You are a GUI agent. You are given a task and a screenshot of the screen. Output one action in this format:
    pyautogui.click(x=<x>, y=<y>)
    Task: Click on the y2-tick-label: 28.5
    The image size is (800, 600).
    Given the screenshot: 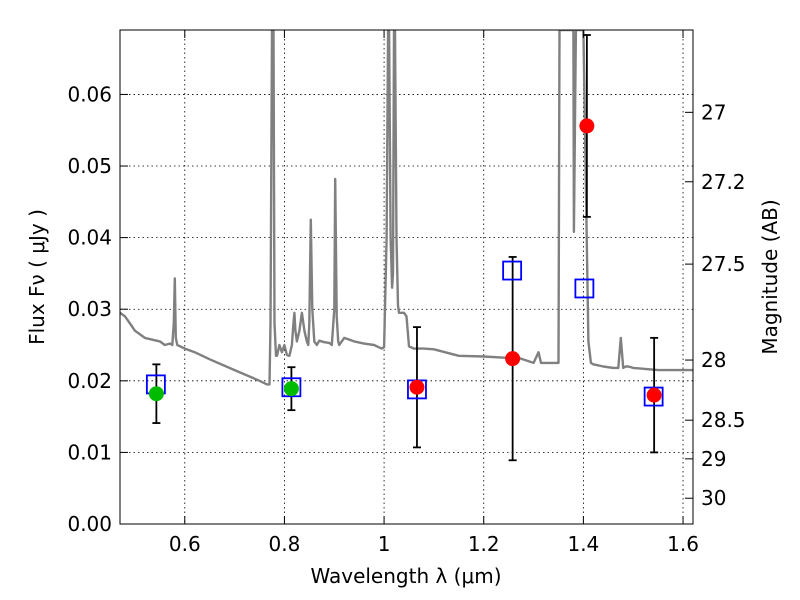 What is the action you would take?
    pyautogui.click(x=723, y=420)
    